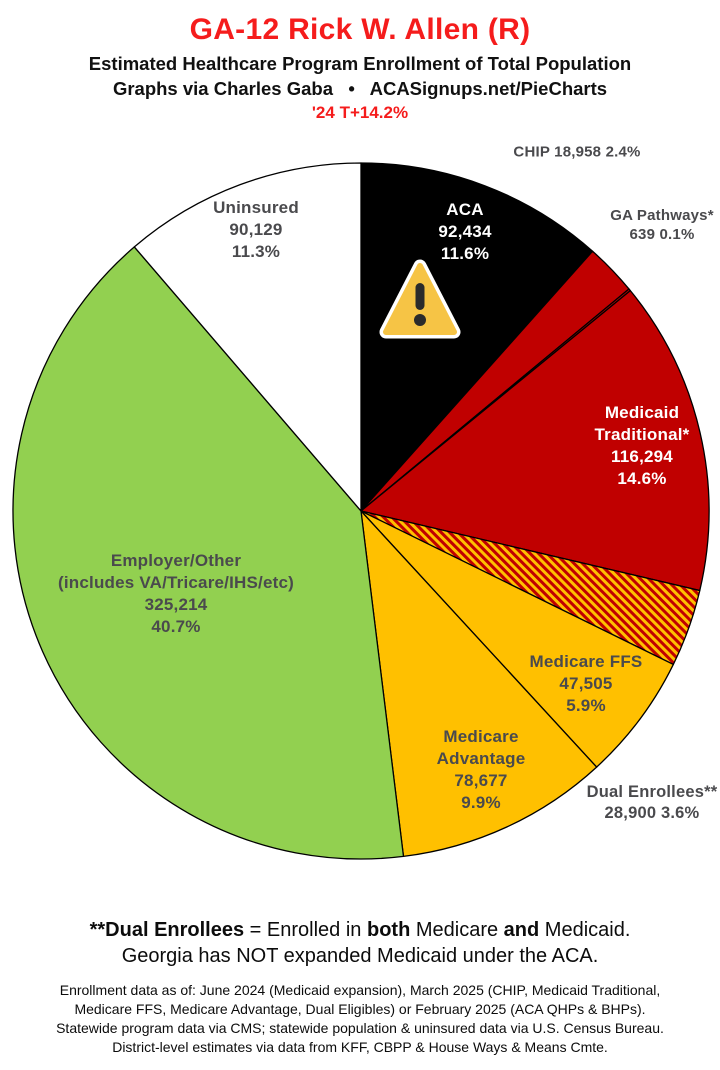 The width and height of the screenshot is (720, 1070). What do you see at coordinates (642, 446) in the screenshot?
I see `pie-label-medicaid-traditional: Medicaid Traditional* 116,294 14.6%` at bounding box center [642, 446].